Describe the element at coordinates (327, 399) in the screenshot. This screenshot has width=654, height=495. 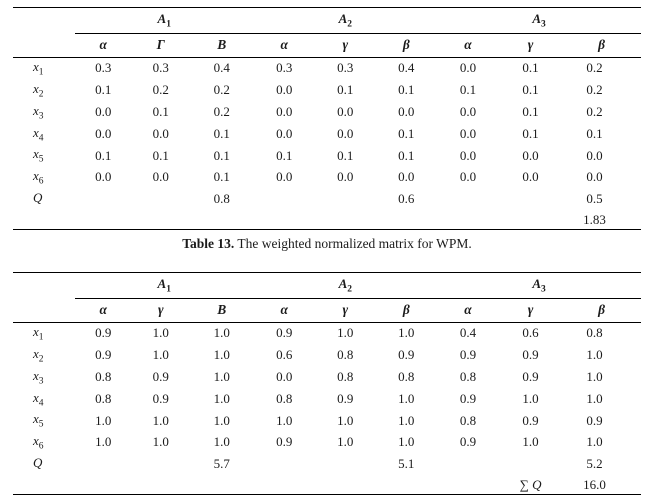
I see `table-row: x4 0.8 0.9 1.0 0.8 0.9 1.0 0.9 1.0 1.0` at that location.